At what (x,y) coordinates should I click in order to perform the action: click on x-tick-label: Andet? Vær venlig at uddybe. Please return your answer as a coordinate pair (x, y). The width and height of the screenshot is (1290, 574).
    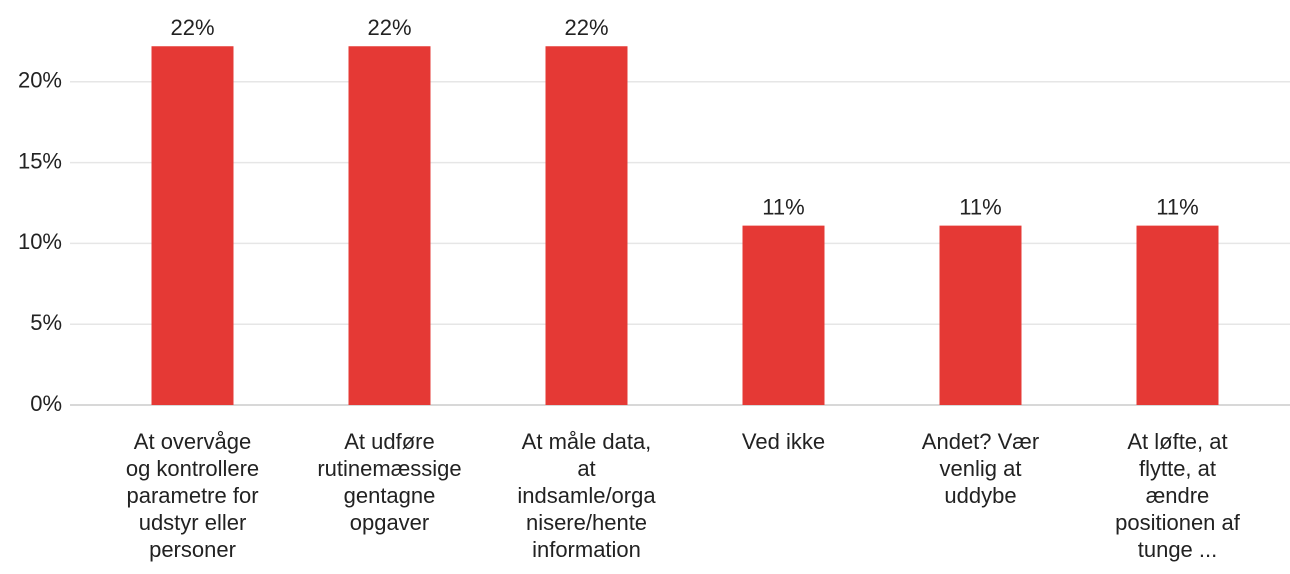
    Looking at the image, I should click on (980, 468).